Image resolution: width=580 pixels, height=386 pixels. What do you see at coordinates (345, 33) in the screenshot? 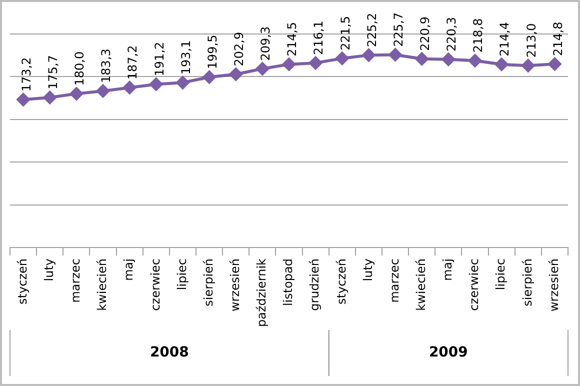
I see `data-label: 221,5` at bounding box center [345, 33].